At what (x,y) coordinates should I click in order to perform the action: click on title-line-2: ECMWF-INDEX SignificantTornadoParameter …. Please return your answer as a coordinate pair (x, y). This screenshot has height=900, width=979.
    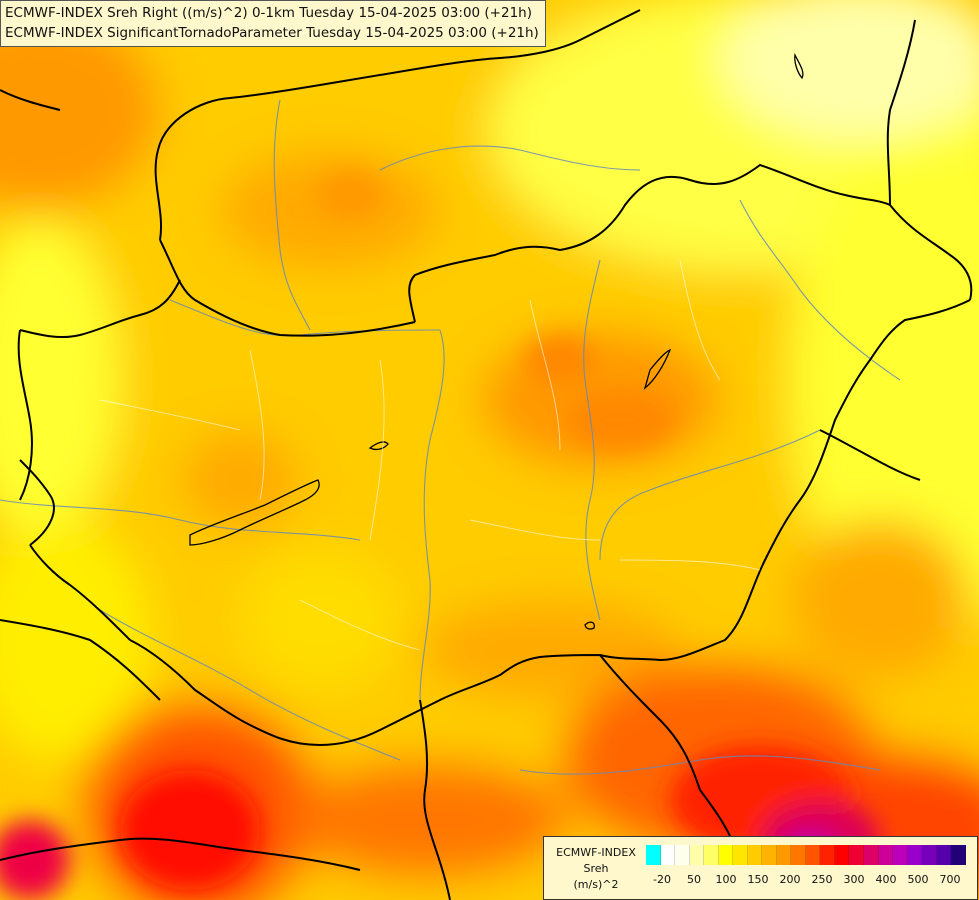
    Looking at the image, I should click on (272, 33).